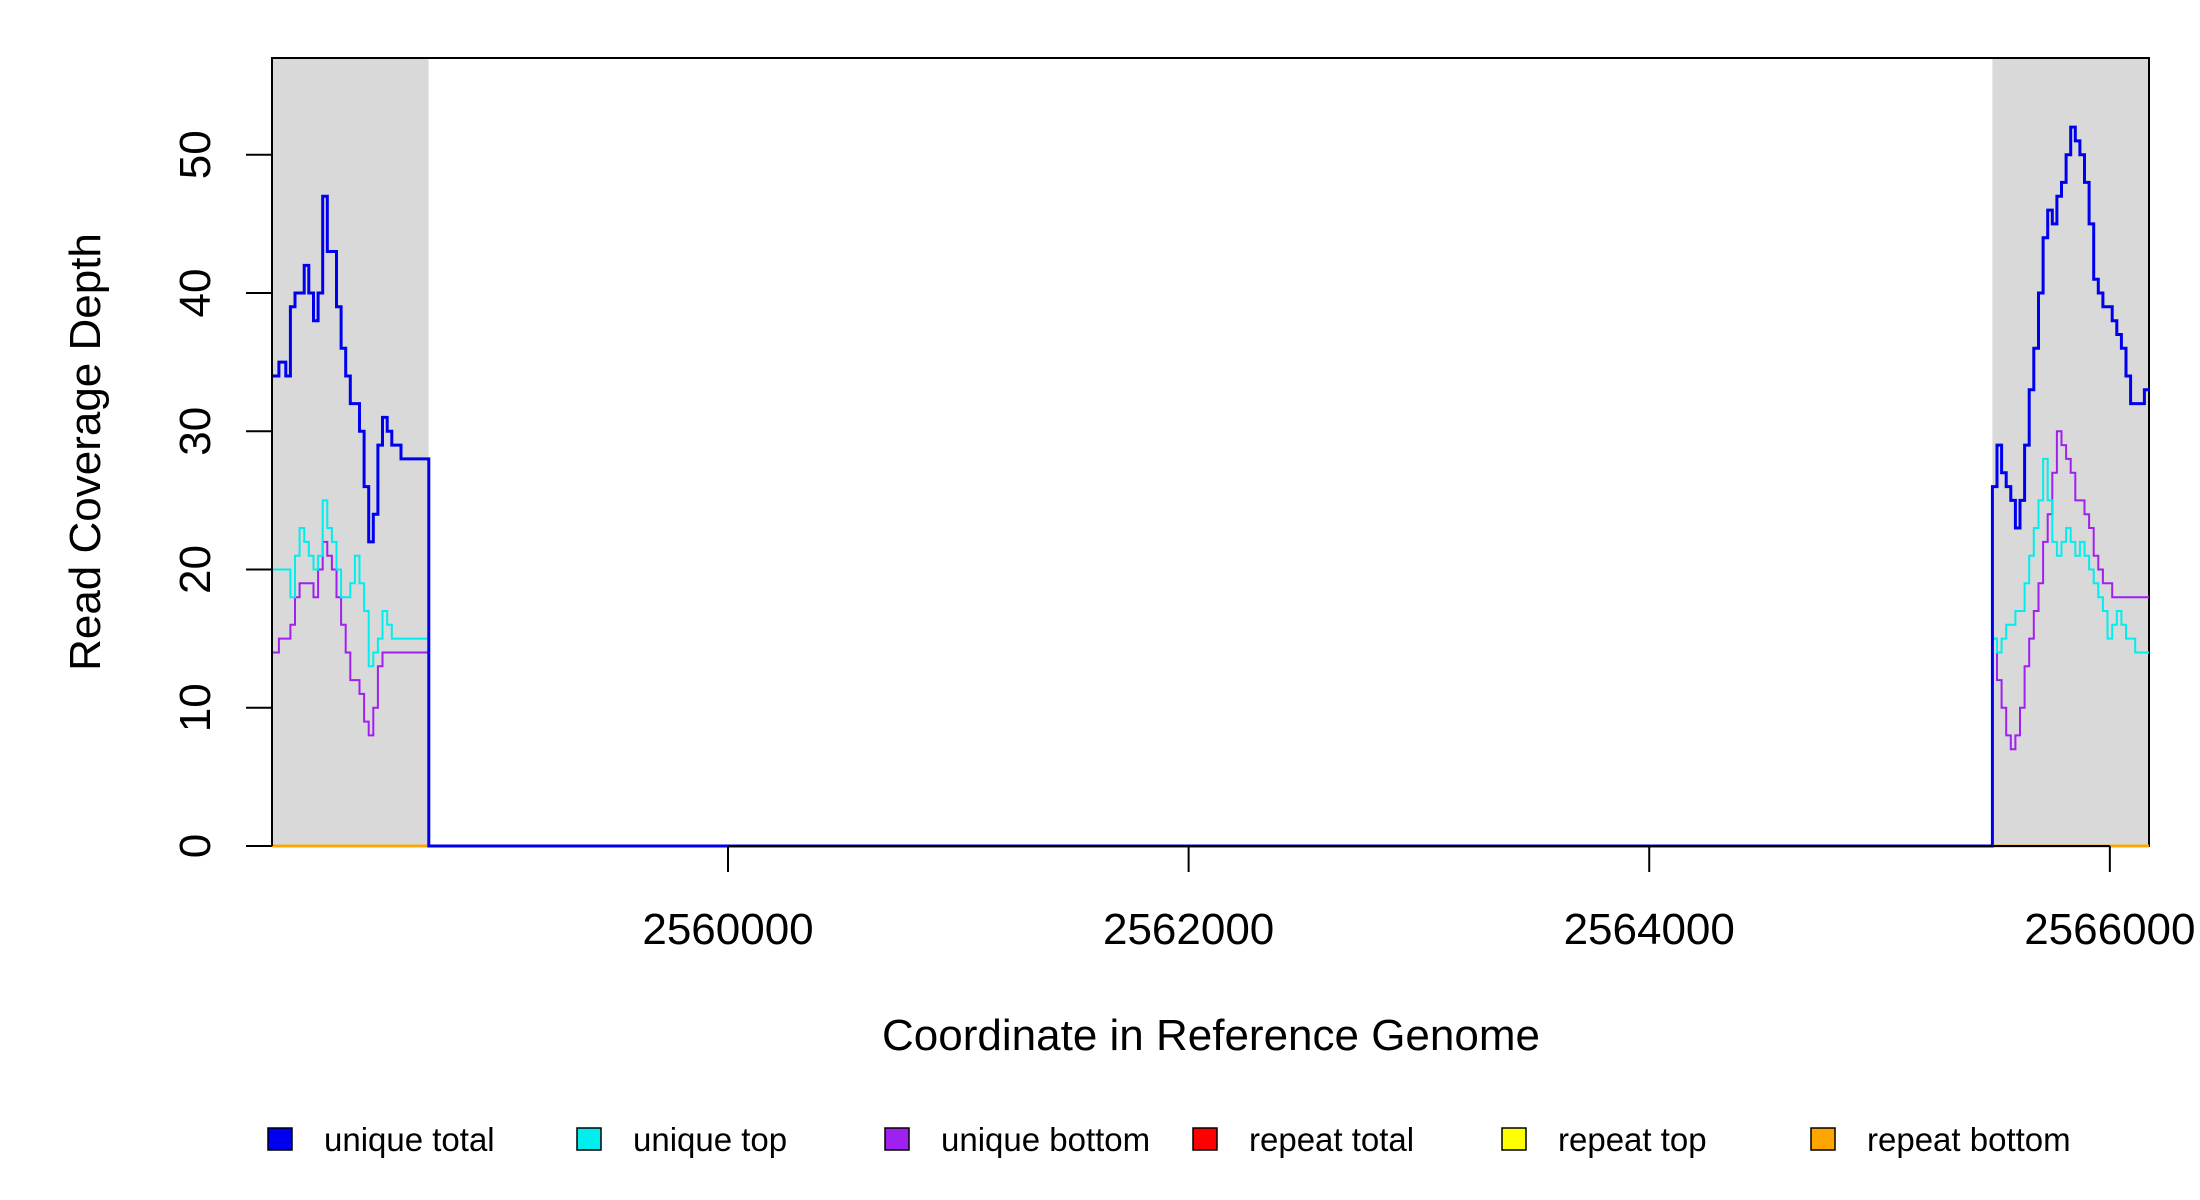  What do you see at coordinates (222, 494) in the screenshot?
I see `y-axis: 0 10 20 30 40 50` at bounding box center [222, 494].